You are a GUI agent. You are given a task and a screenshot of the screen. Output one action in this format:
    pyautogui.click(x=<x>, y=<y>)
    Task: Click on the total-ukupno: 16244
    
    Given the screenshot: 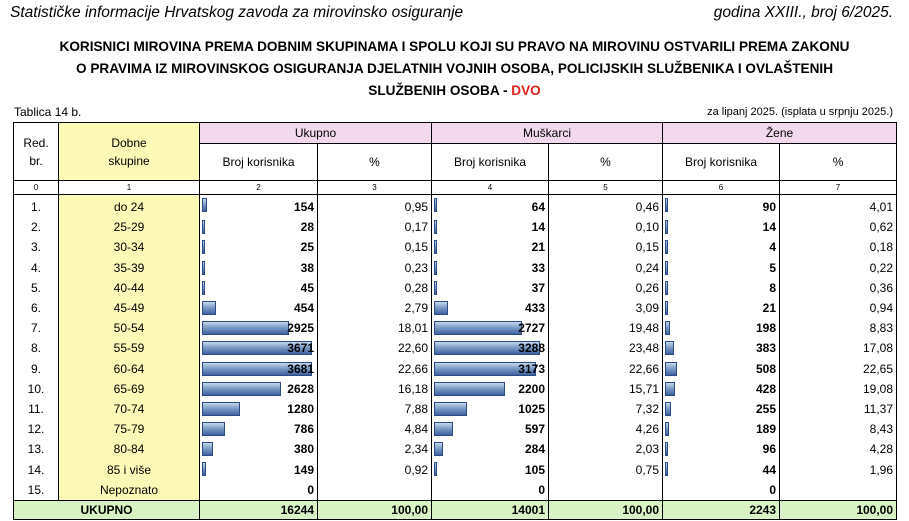 What is the action you would take?
    pyautogui.click(x=258, y=509)
    